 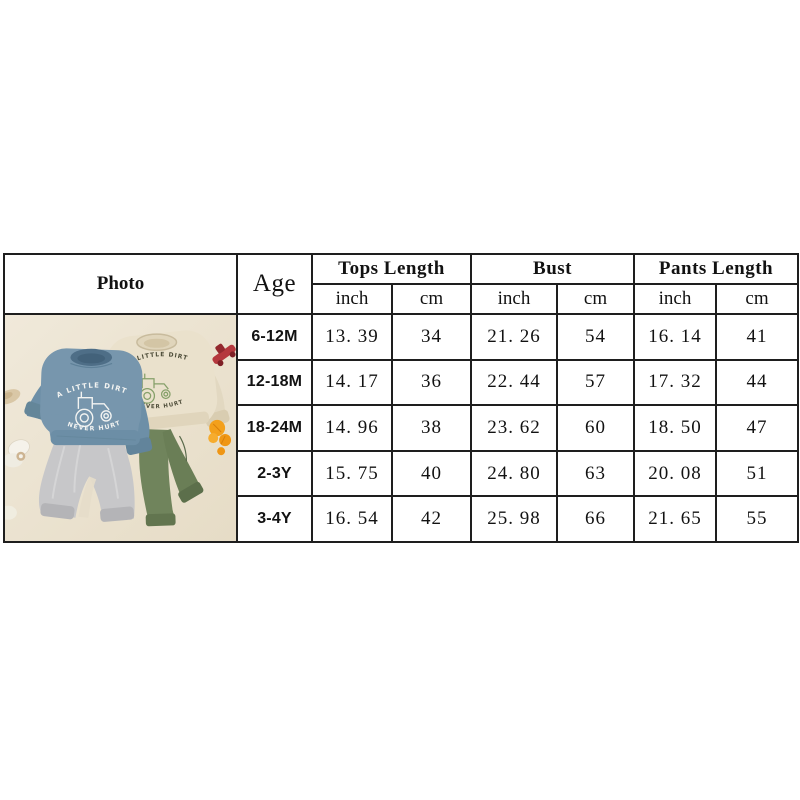 I want to click on orange-flower, so click(x=220, y=437).